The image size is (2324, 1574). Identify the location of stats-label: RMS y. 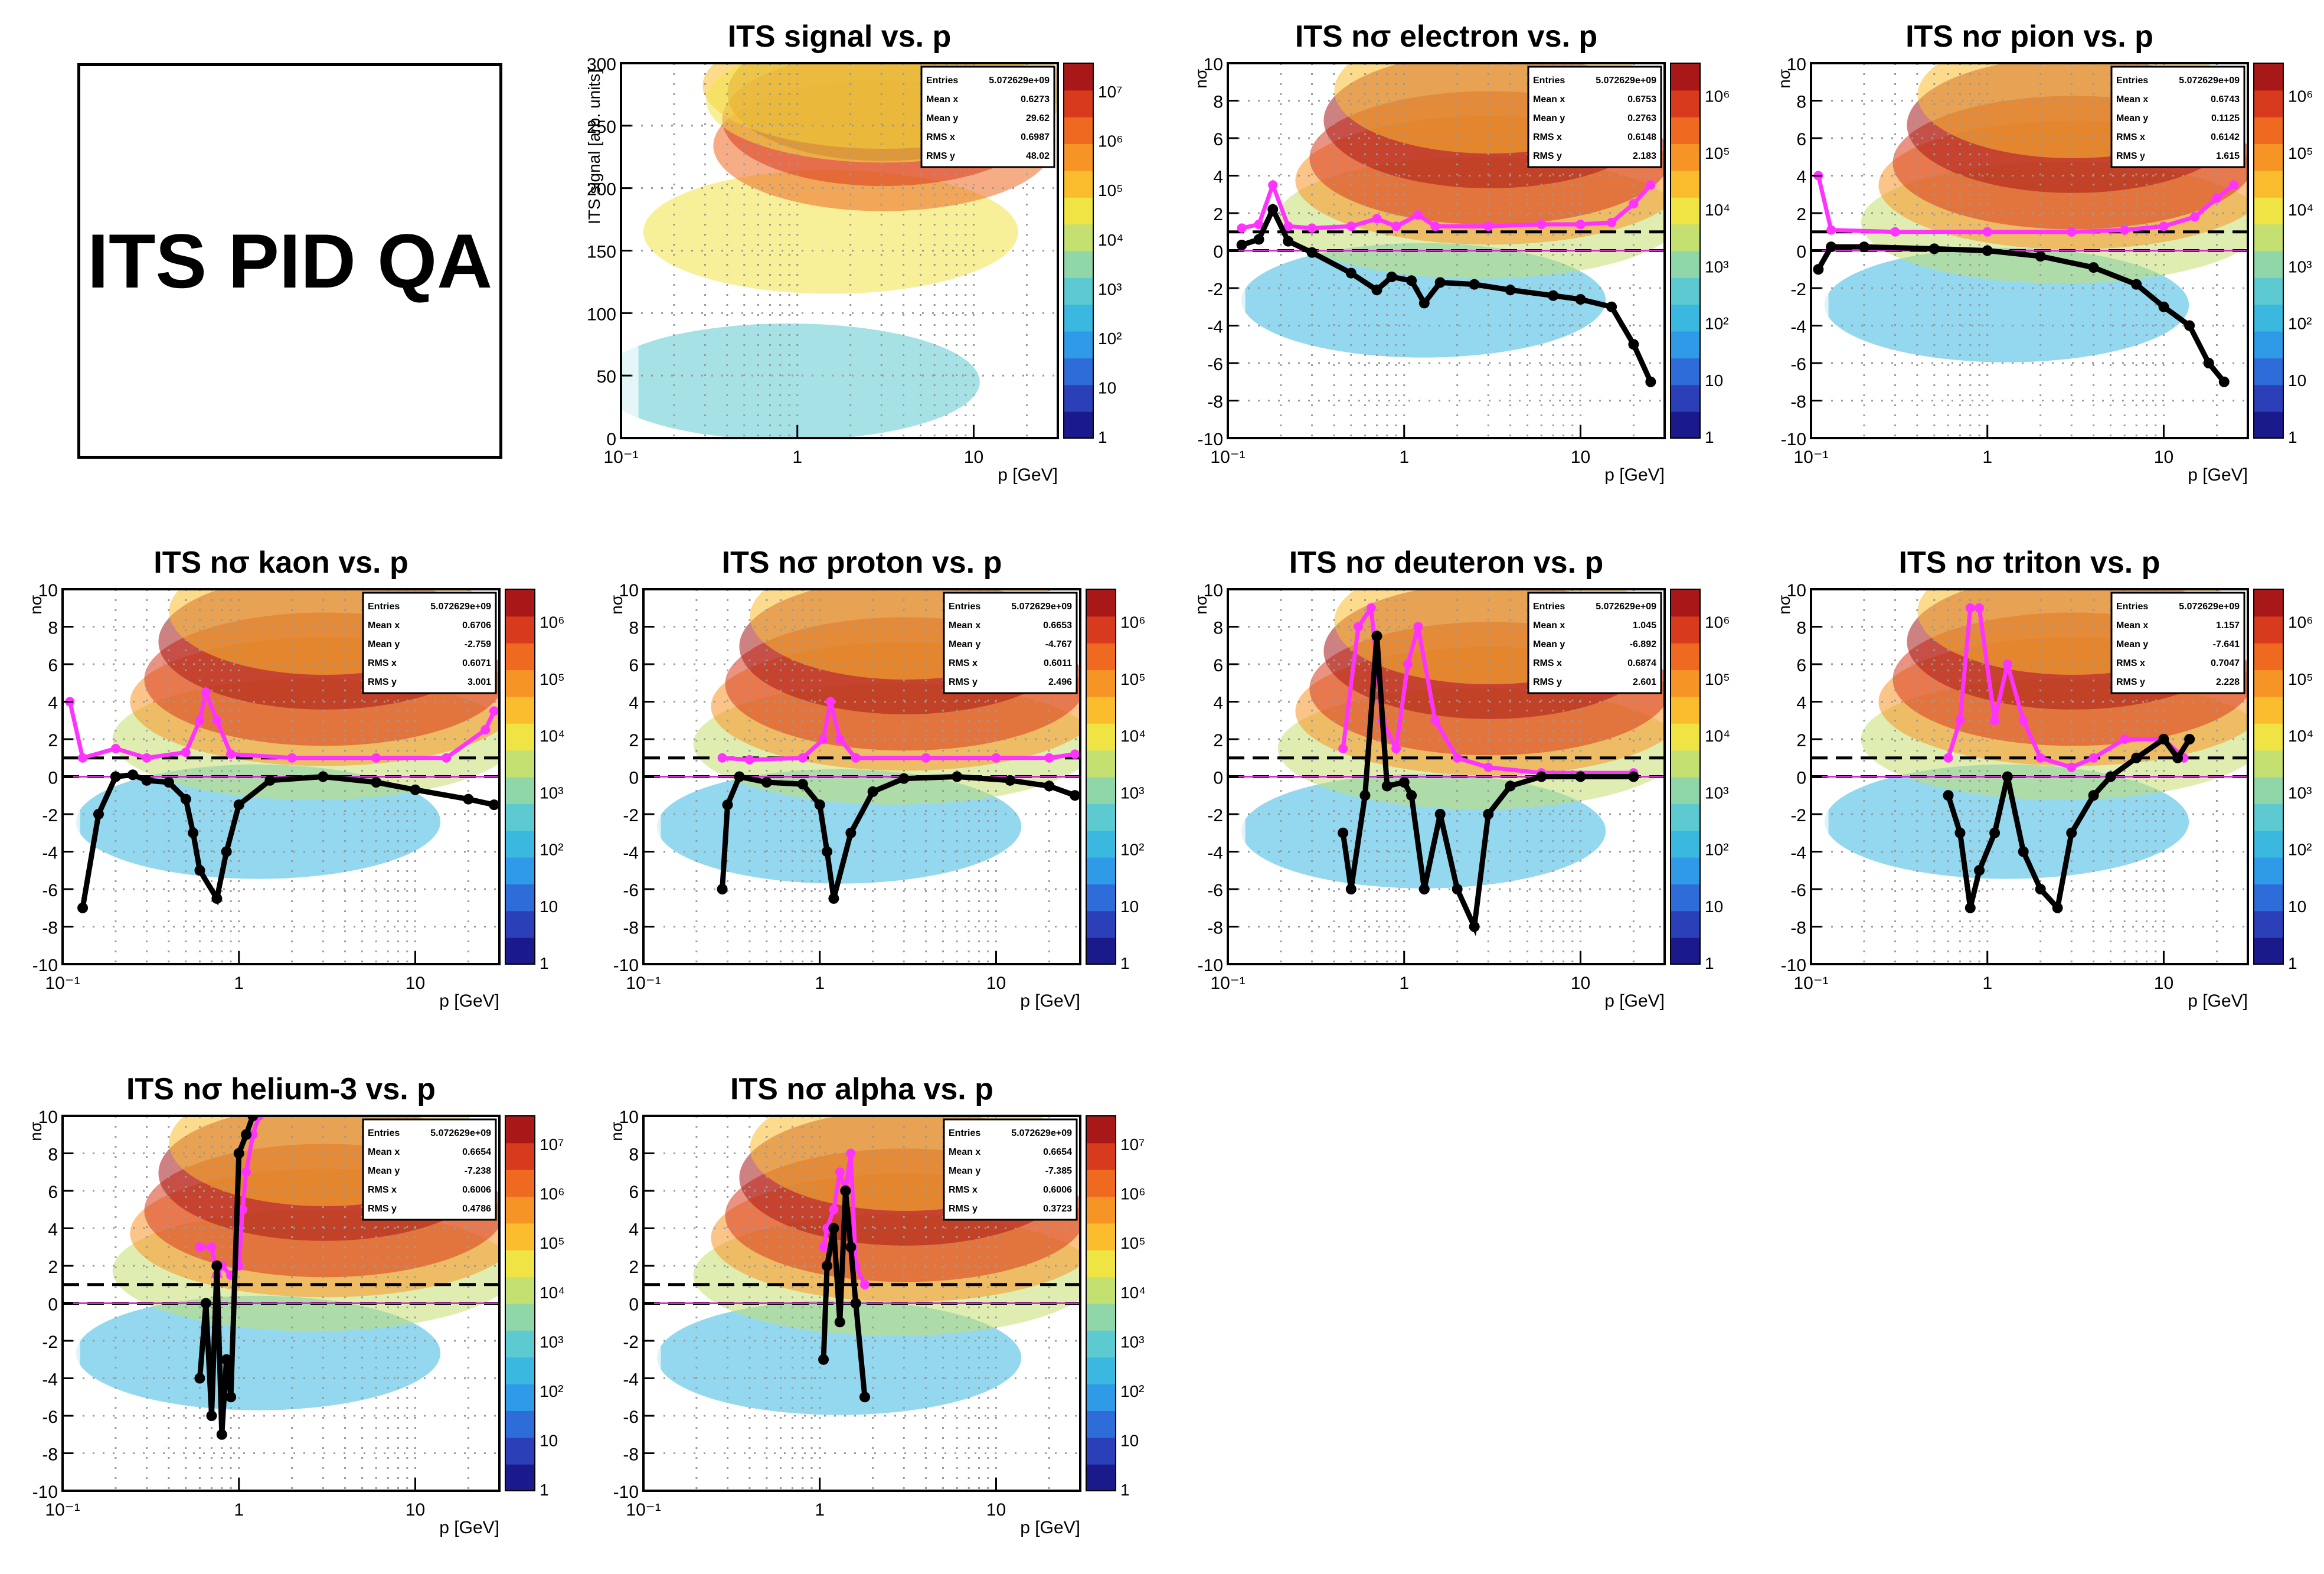
(963, 682).